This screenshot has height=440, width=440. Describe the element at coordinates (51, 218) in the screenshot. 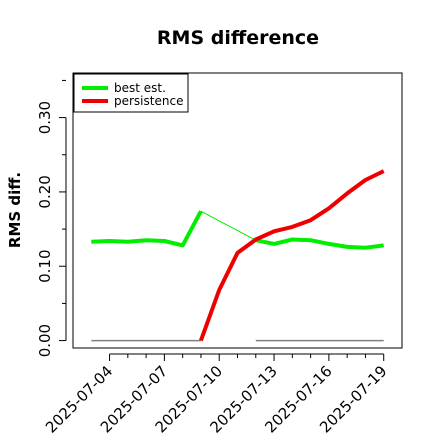

I see `y-axis: 0.00 0.10 0.20 0.30` at that location.